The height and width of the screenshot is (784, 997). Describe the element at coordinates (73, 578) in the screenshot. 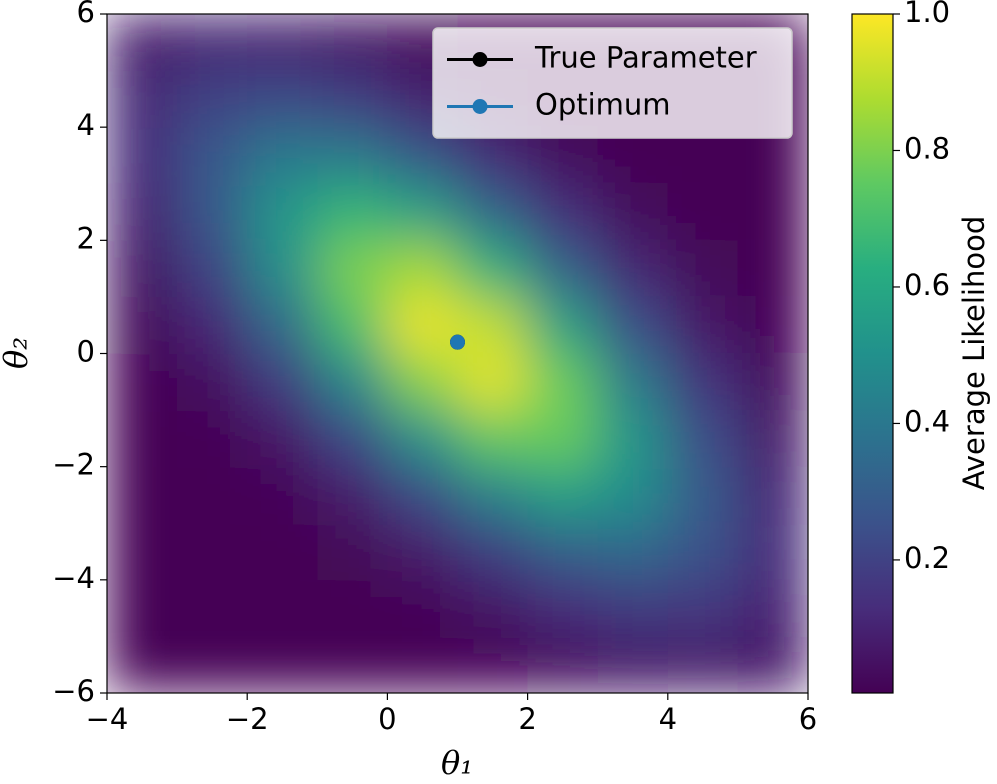

I see `y-tick-label: −4` at that location.